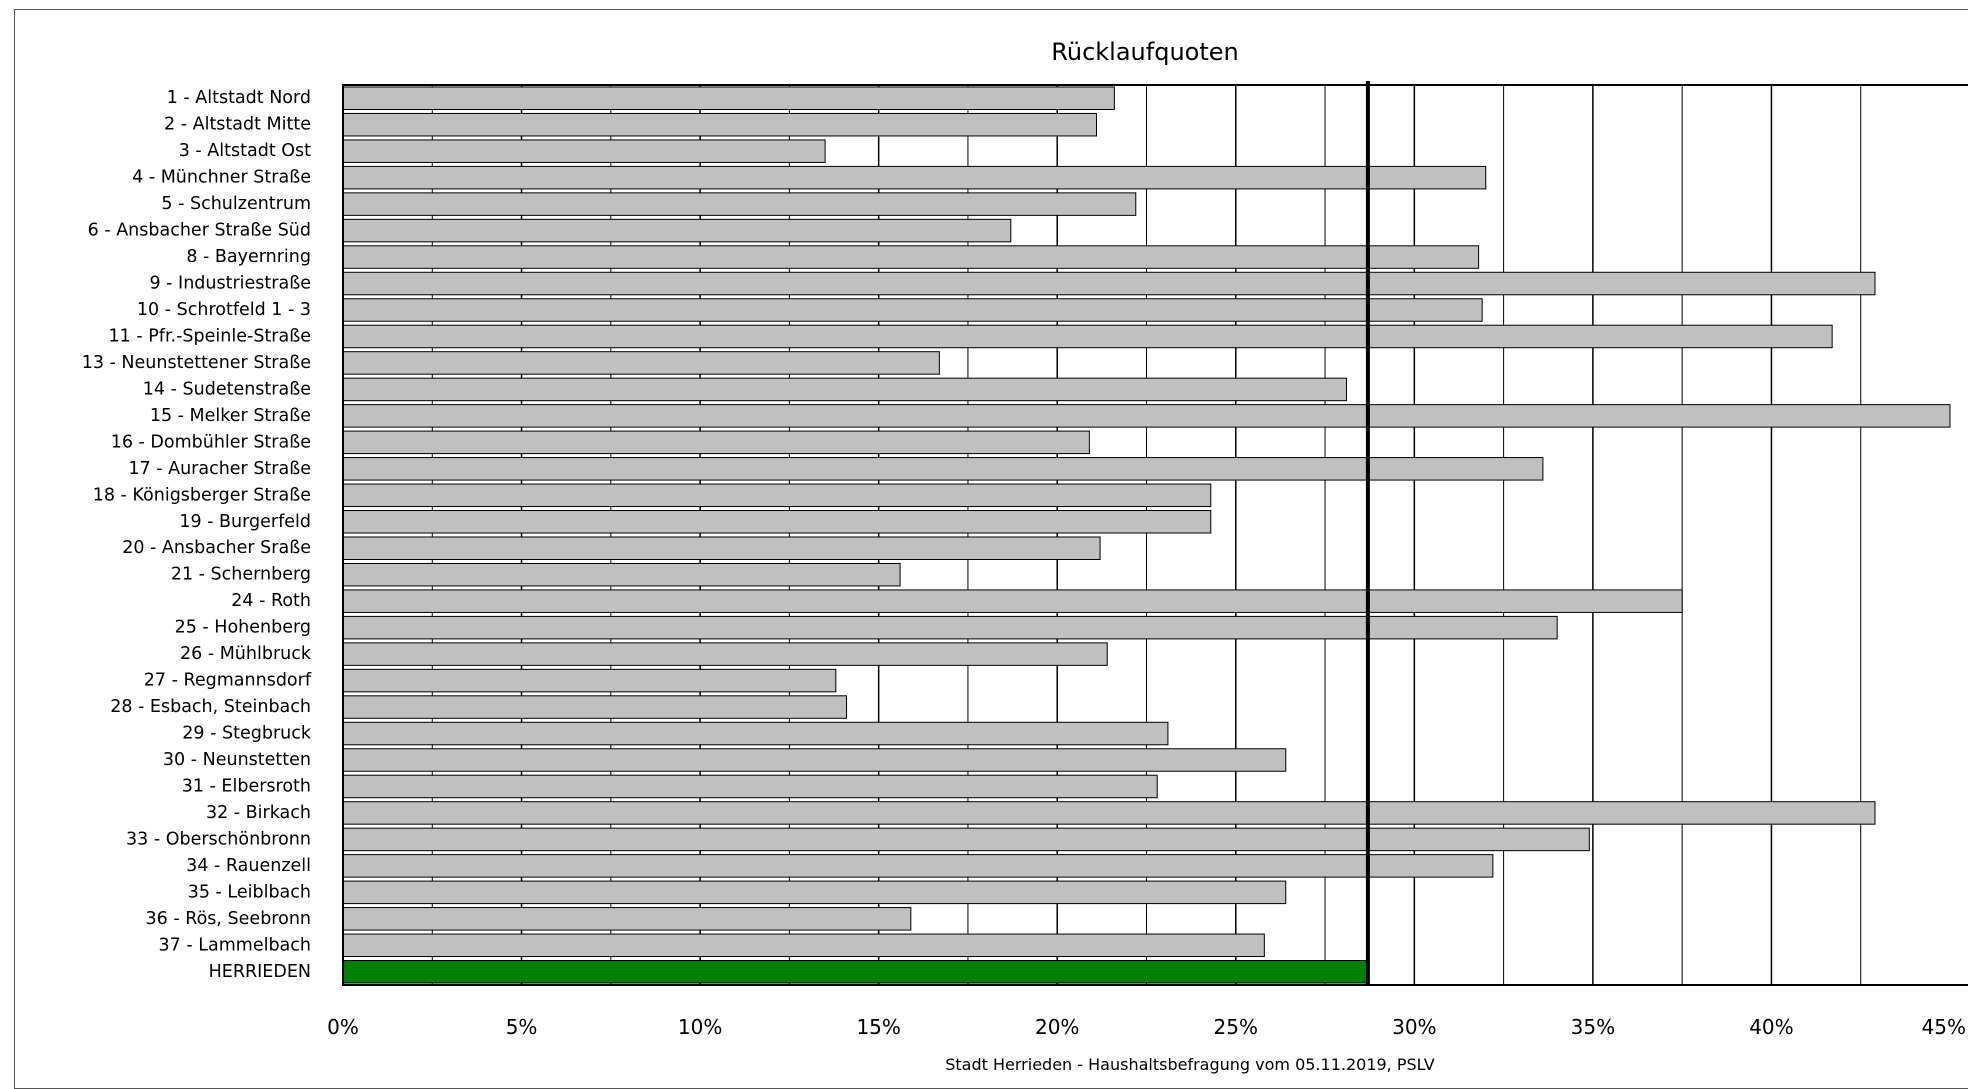 The height and width of the screenshot is (1089, 1968). What do you see at coordinates (1144, 52) in the screenshot?
I see `chart-title: Rücklaufquoten` at bounding box center [1144, 52].